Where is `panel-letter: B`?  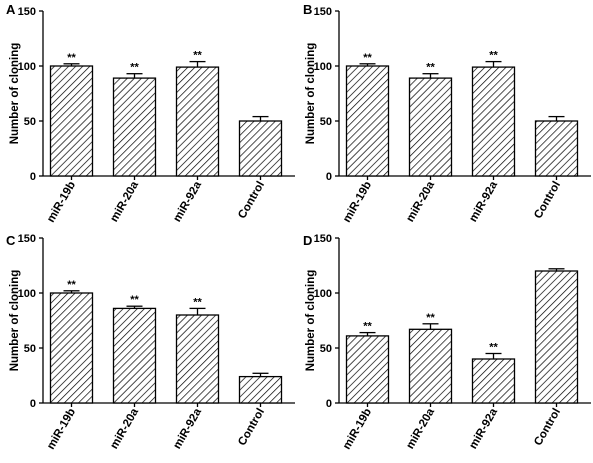
panel-letter: B is located at coordinates (307, 9).